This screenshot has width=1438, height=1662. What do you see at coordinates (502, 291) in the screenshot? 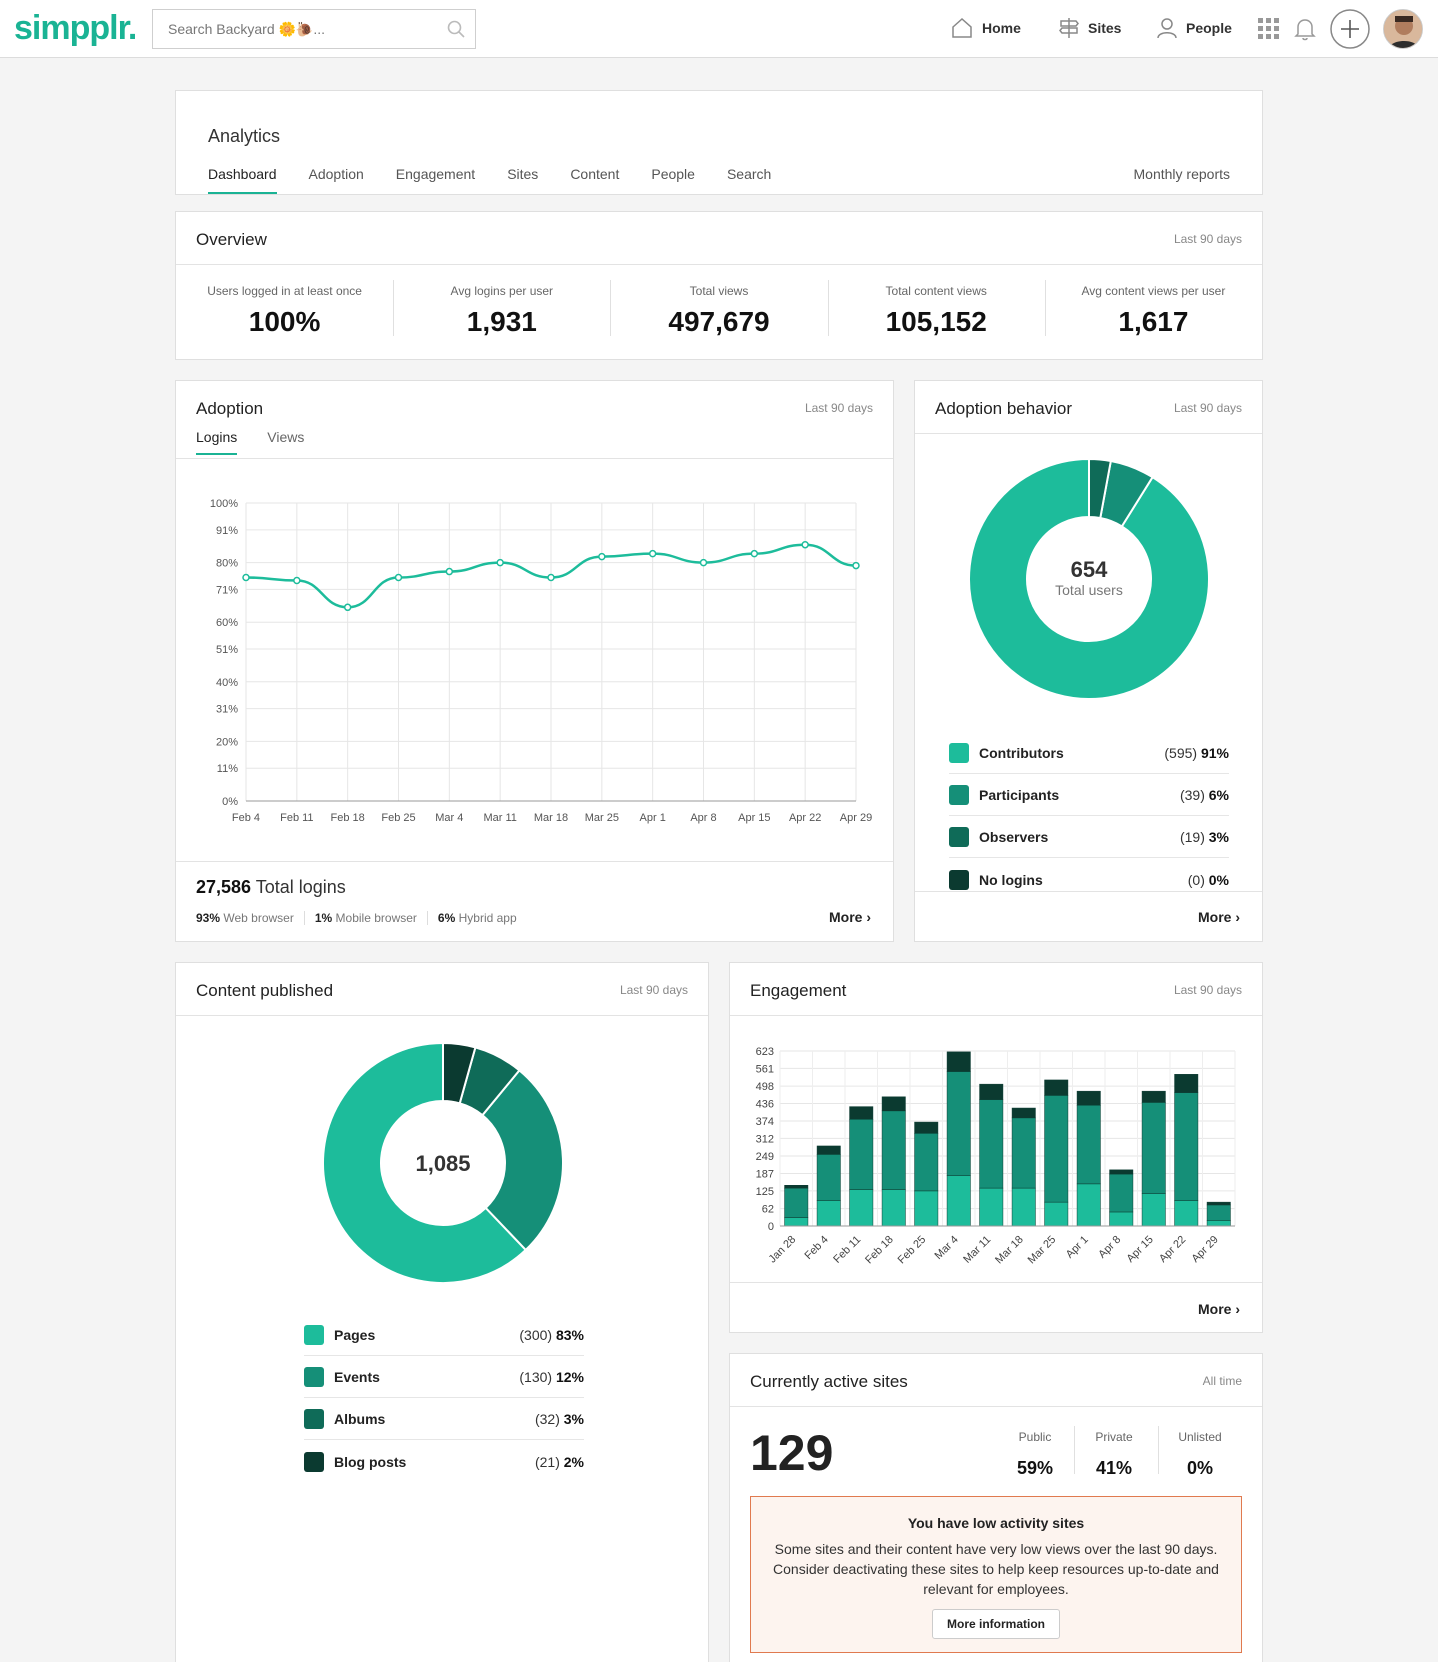
I see `kpi-label: Avg logins per user` at bounding box center [502, 291].